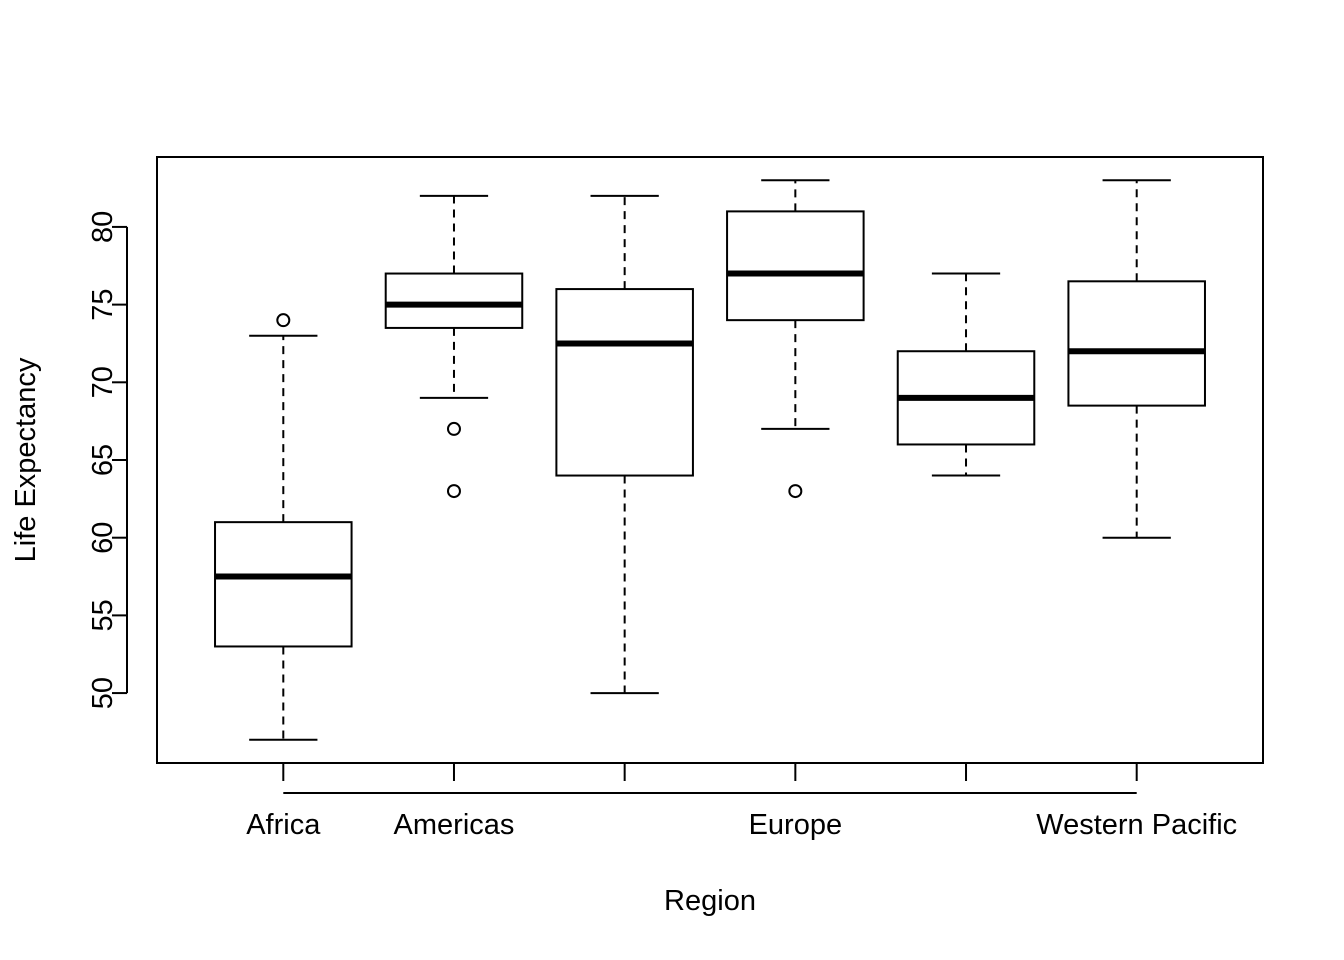 This screenshot has height=960, width=1344. Describe the element at coordinates (103, 615) in the screenshot. I see `y-tick-label: 55` at that location.